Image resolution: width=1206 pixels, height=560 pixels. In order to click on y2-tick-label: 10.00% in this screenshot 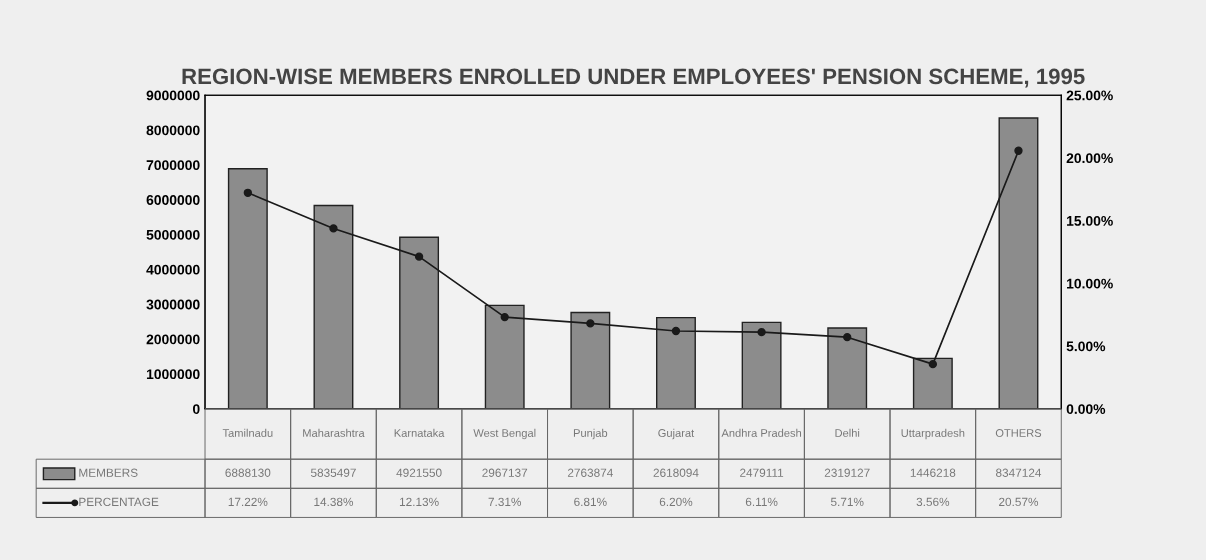, I will do `click(1090, 283)`.